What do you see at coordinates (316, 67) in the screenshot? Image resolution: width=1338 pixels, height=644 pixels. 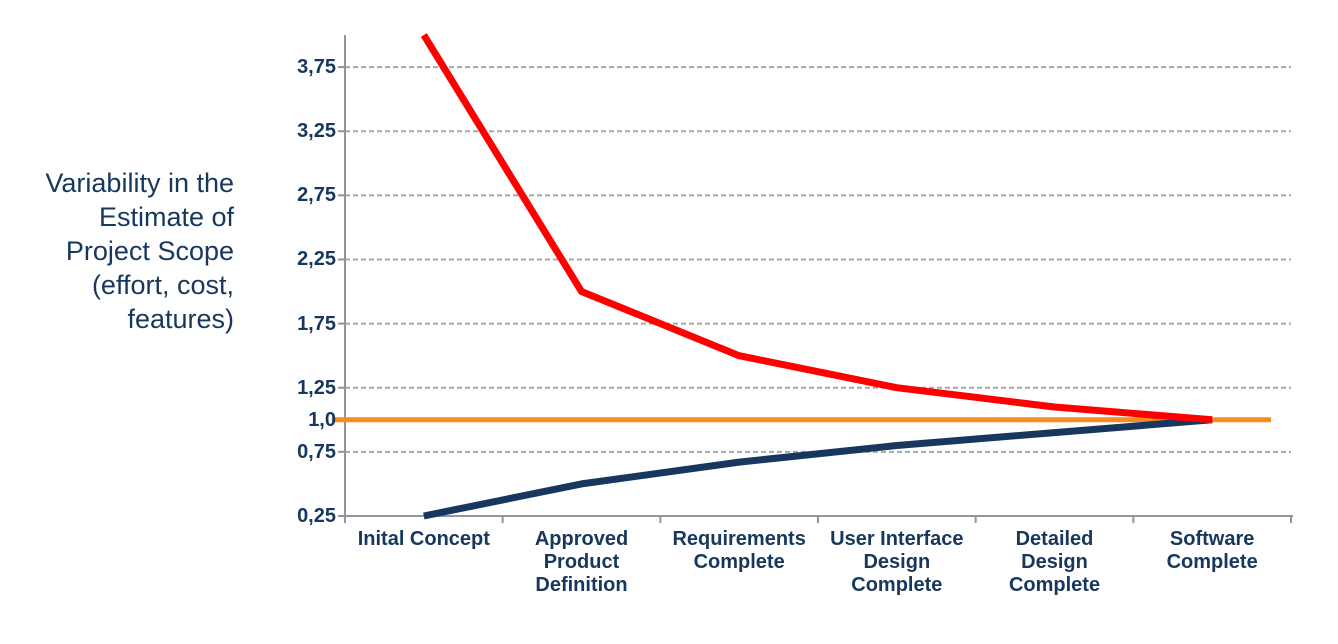 I see `y-tick-label: 3,75` at bounding box center [316, 67].